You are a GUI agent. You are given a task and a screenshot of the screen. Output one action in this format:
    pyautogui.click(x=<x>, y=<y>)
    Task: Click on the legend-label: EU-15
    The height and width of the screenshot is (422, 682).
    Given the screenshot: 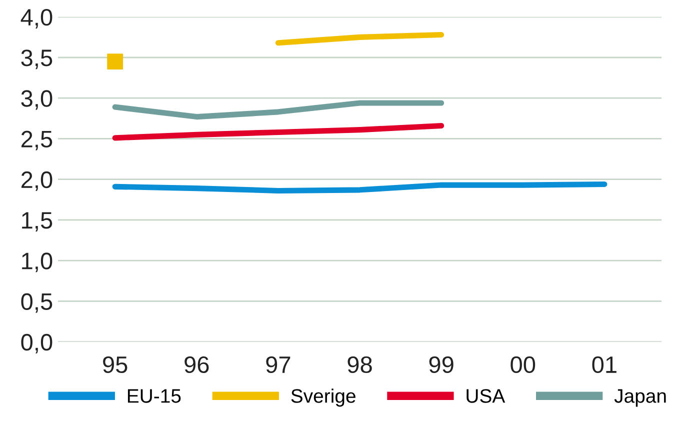 What is the action you would take?
    pyautogui.click(x=154, y=396)
    